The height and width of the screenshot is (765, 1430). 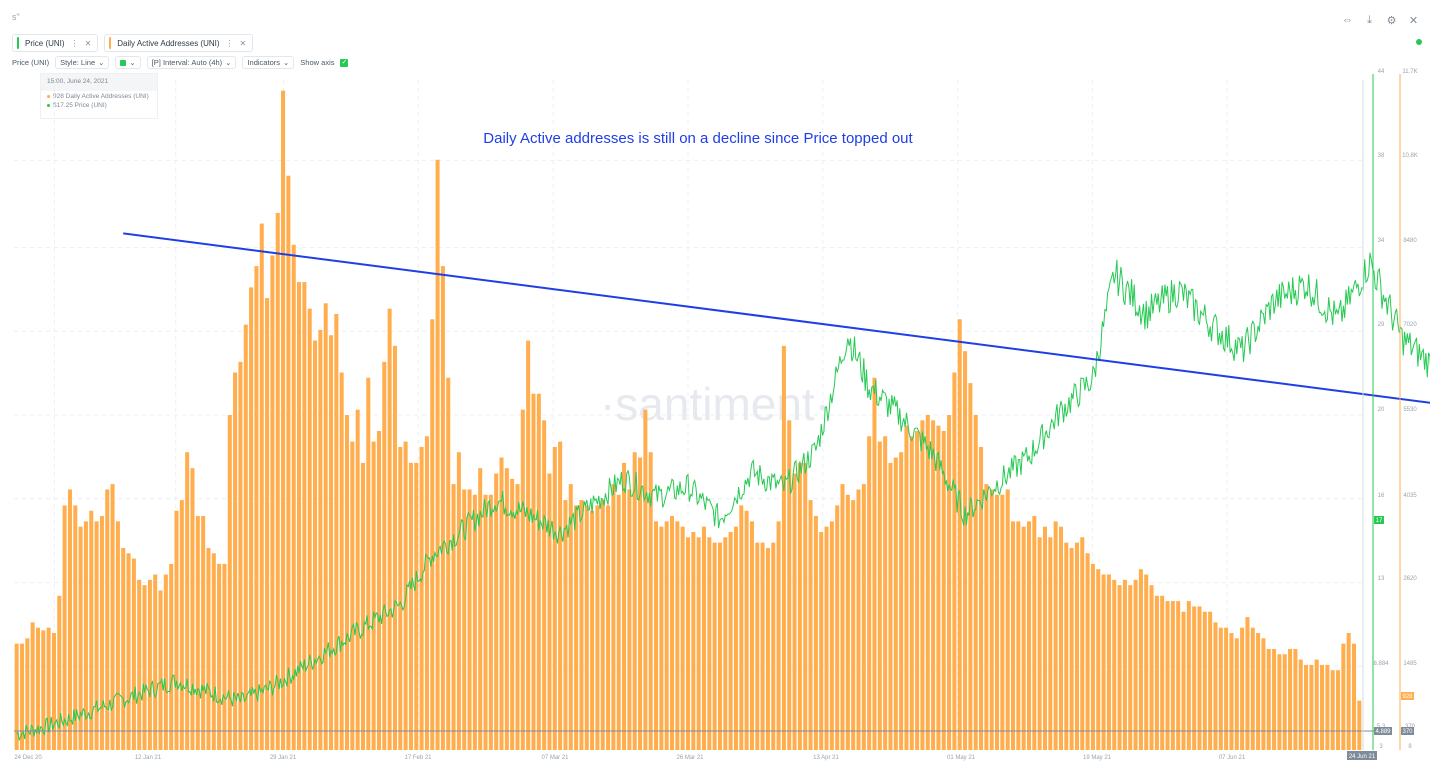 I want to click on show-axis-label: Show axis, so click(x=317, y=62).